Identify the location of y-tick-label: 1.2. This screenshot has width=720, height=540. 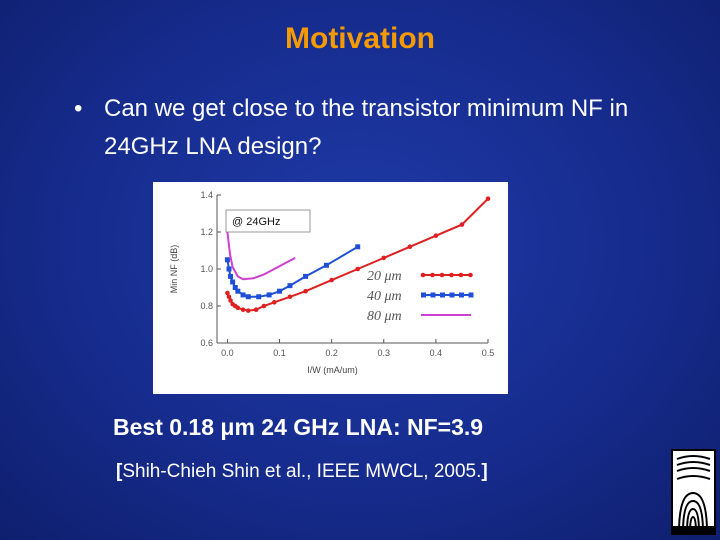
(206, 232).